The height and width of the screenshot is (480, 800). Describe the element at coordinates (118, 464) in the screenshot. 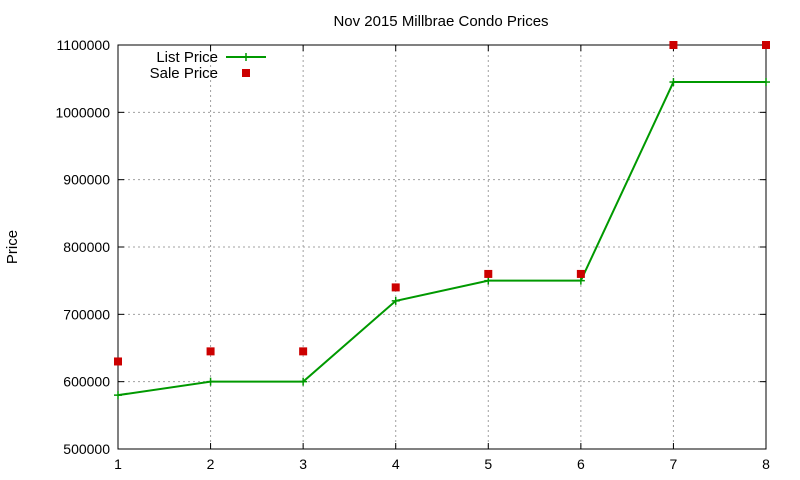

I see `x-tick-label: 1` at that location.